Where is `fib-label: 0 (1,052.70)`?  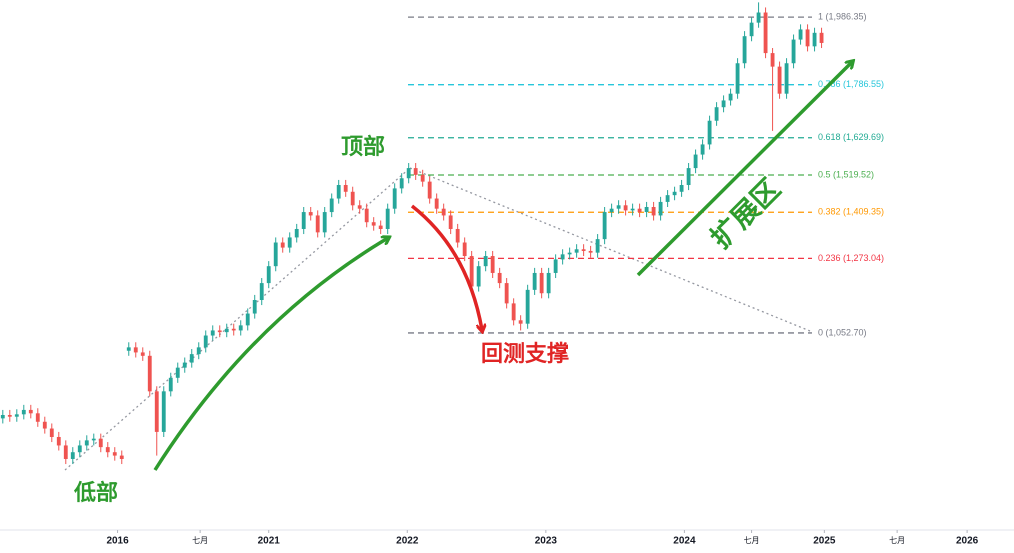
fib-label: 0 (1,052.70) is located at coordinates (842, 332).